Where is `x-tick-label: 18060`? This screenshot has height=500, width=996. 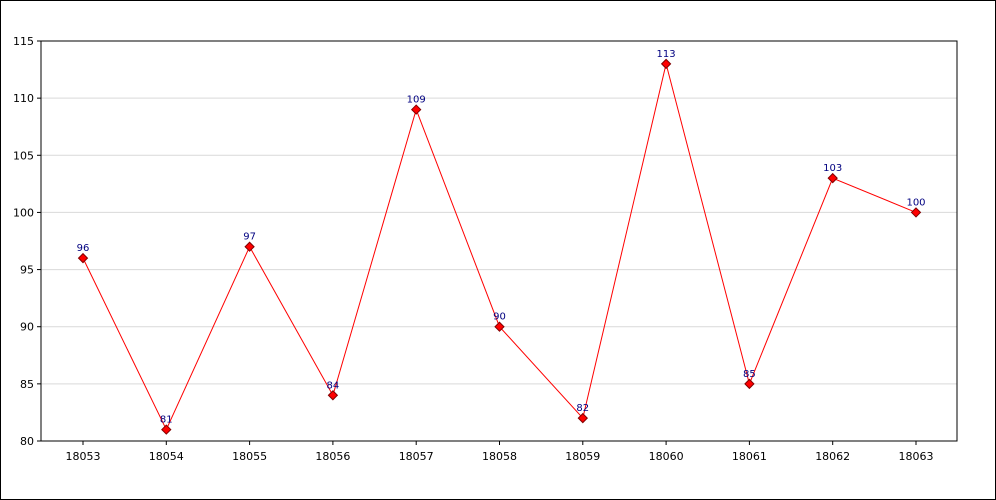 x-tick-label: 18060 is located at coordinates (666, 456).